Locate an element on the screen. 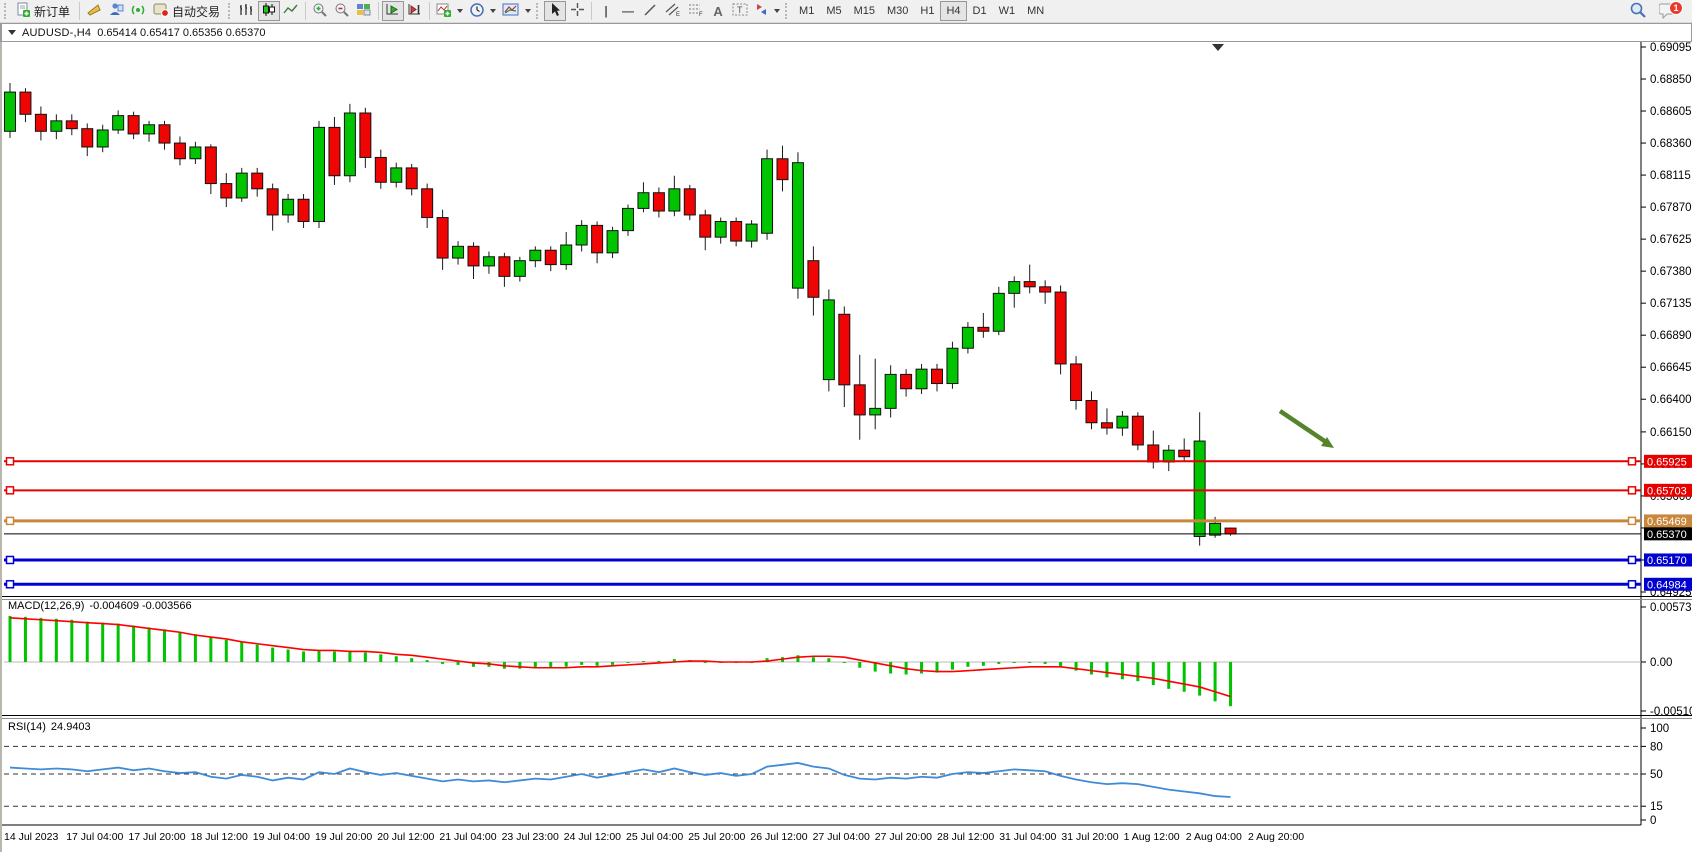 The image size is (1692, 852). svg-text: 18 Jul 12:00 is located at coordinates (219, 837).